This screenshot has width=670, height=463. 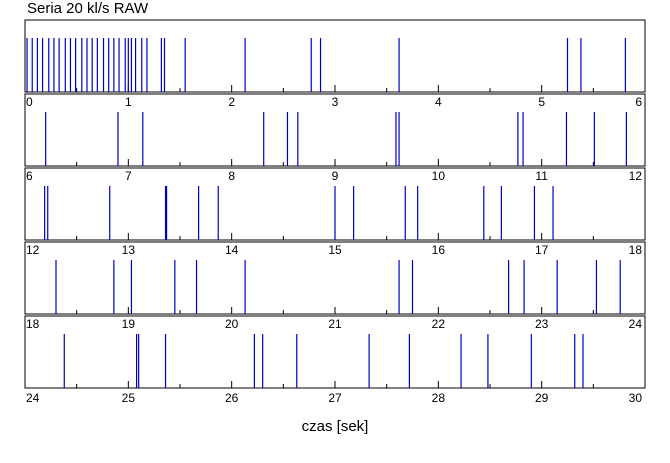 I want to click on tick-label: 19, so click(x=129, y=324).